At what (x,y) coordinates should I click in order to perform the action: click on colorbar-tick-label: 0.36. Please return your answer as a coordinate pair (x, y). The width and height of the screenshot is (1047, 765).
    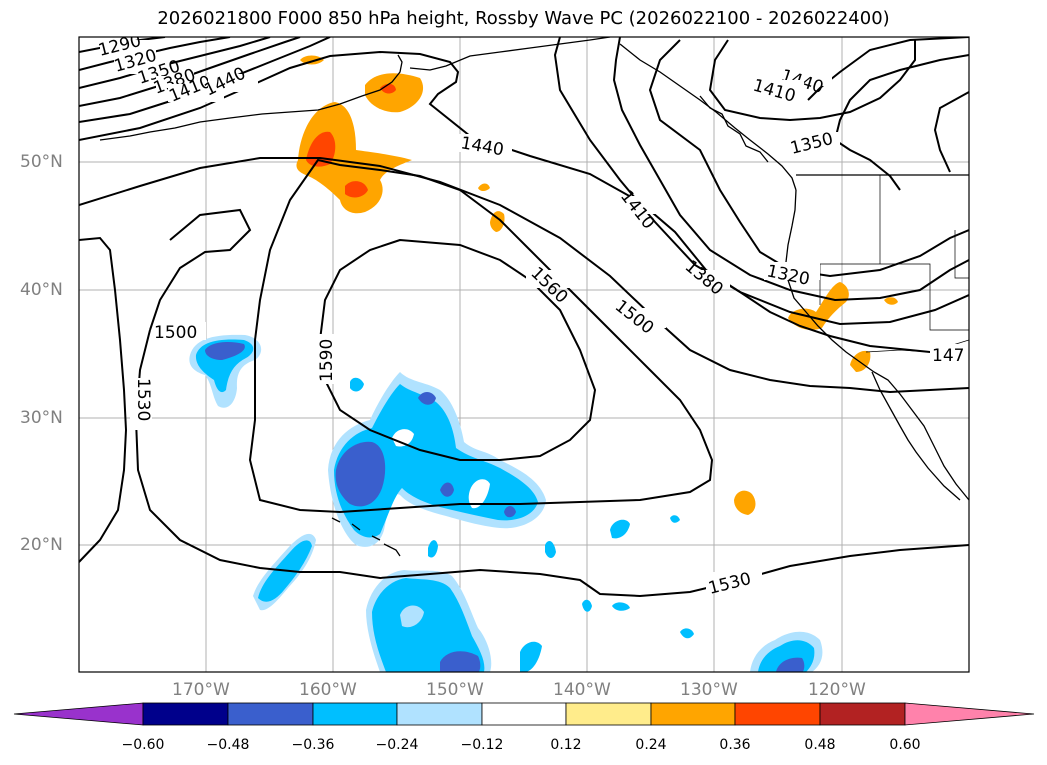
    Looking at the image, I should click on (735, 745).